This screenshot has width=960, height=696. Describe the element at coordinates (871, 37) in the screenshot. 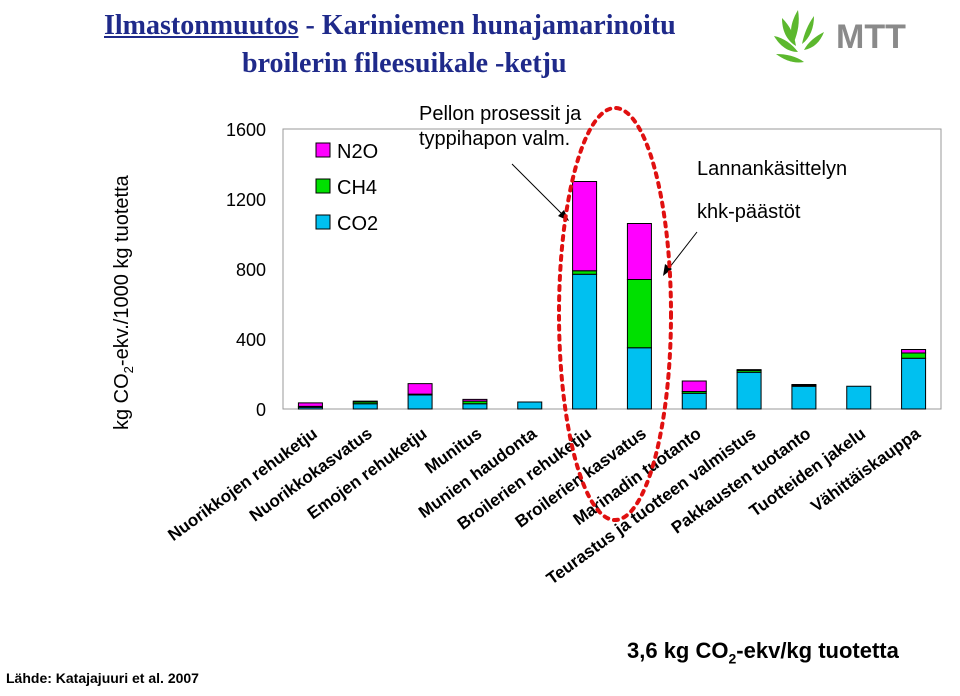

I see `logo-text: MTT` at that location.